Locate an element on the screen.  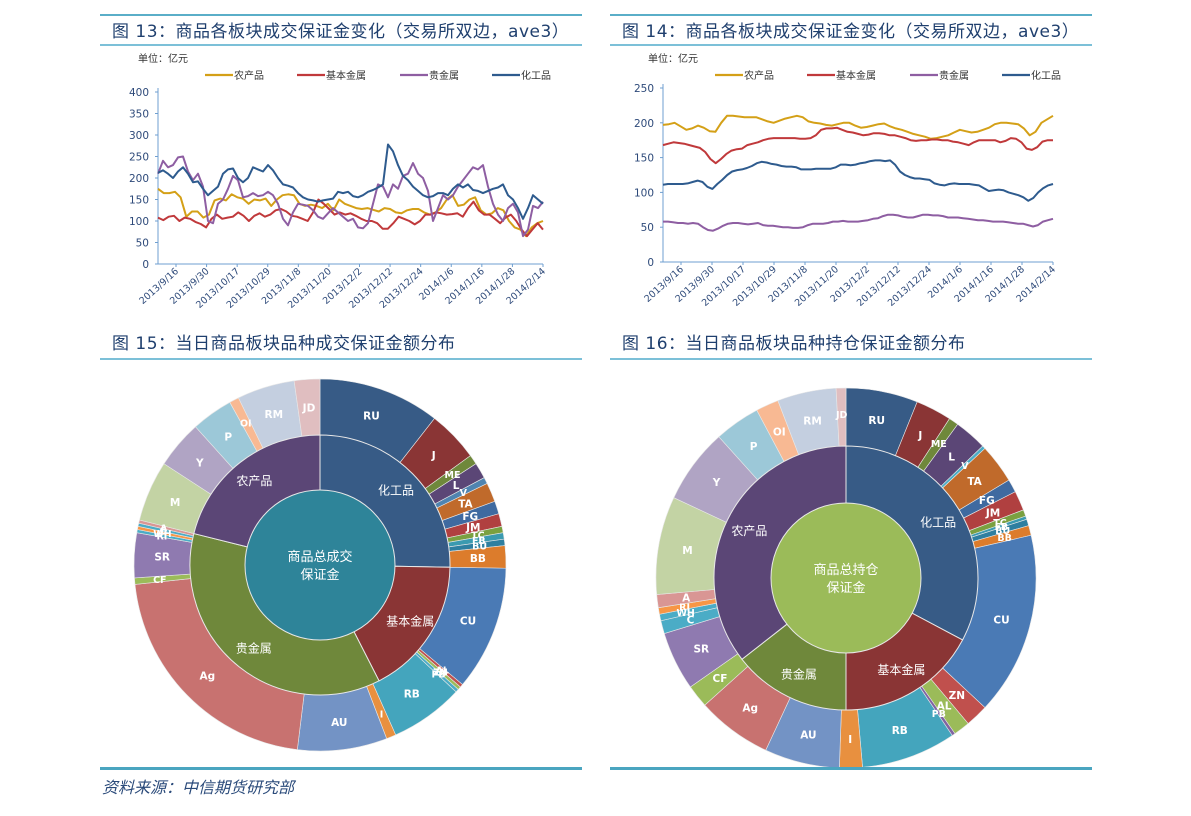
figure-15-title: 图 15：当日商品板块品种成交保证金额分布 is located at coordinates (341, 344).